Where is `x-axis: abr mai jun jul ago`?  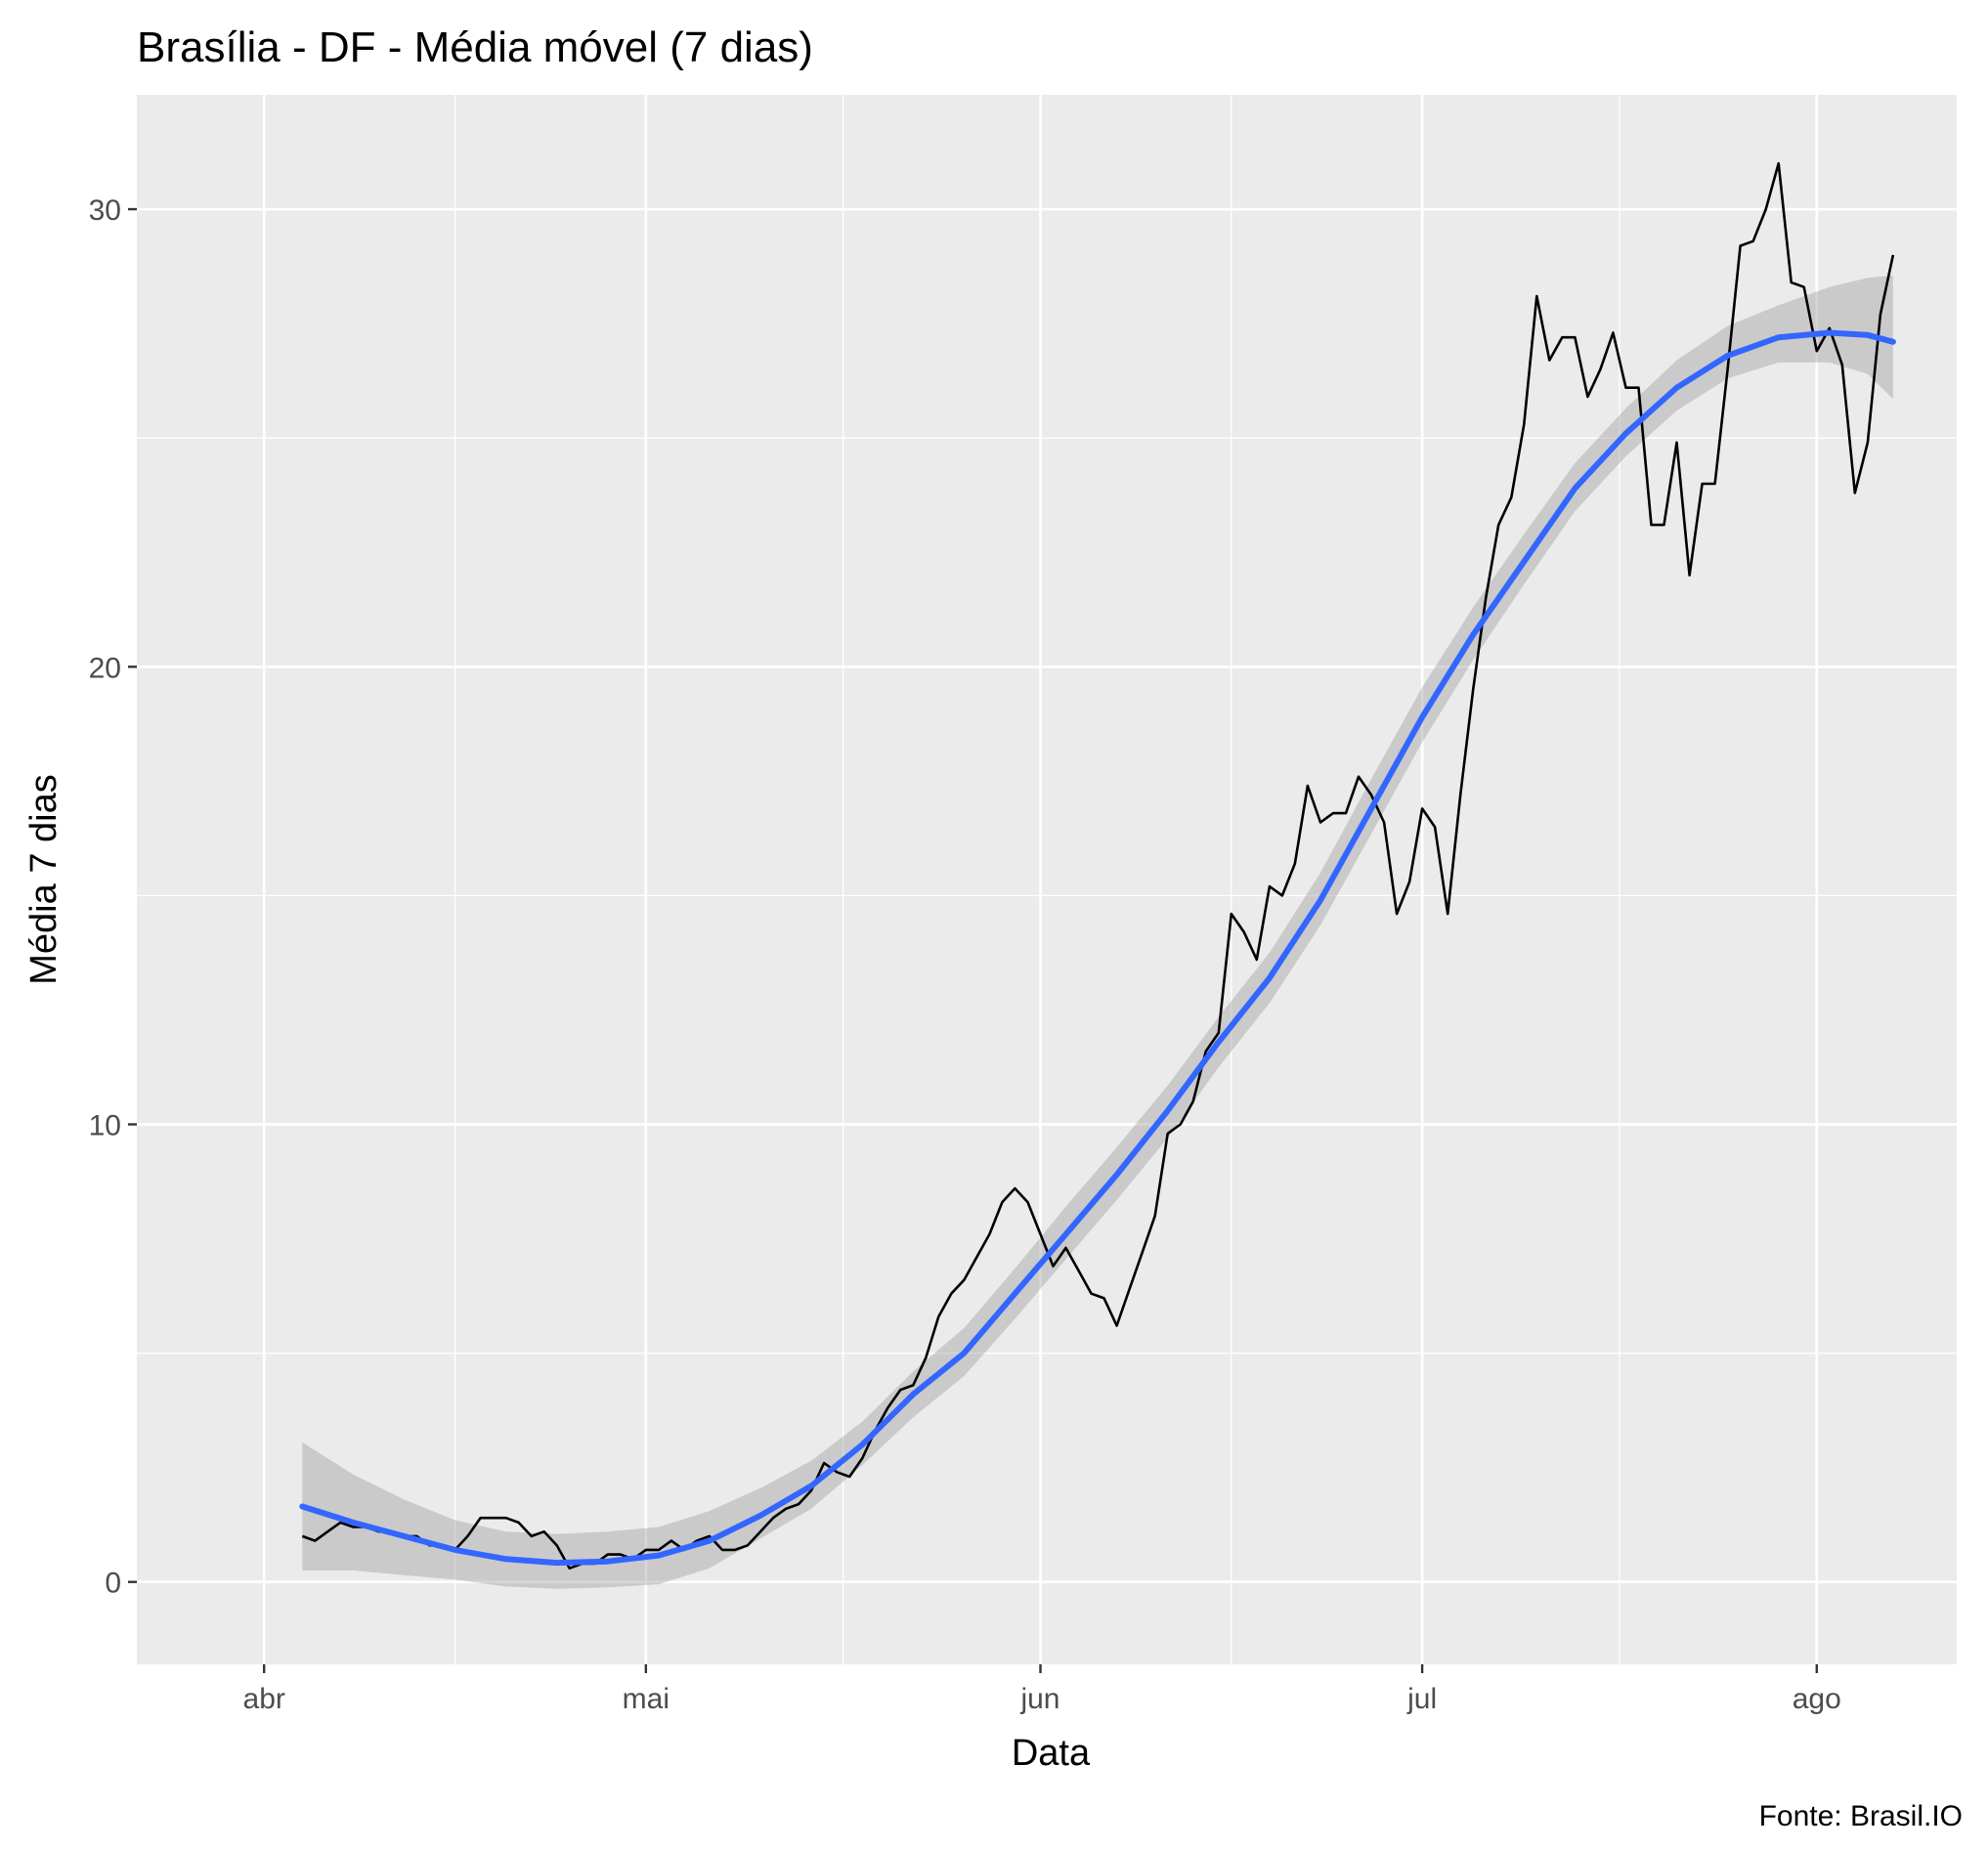
x-axis: abr mai jun jul ago is located at coordinates (1042, 1689).